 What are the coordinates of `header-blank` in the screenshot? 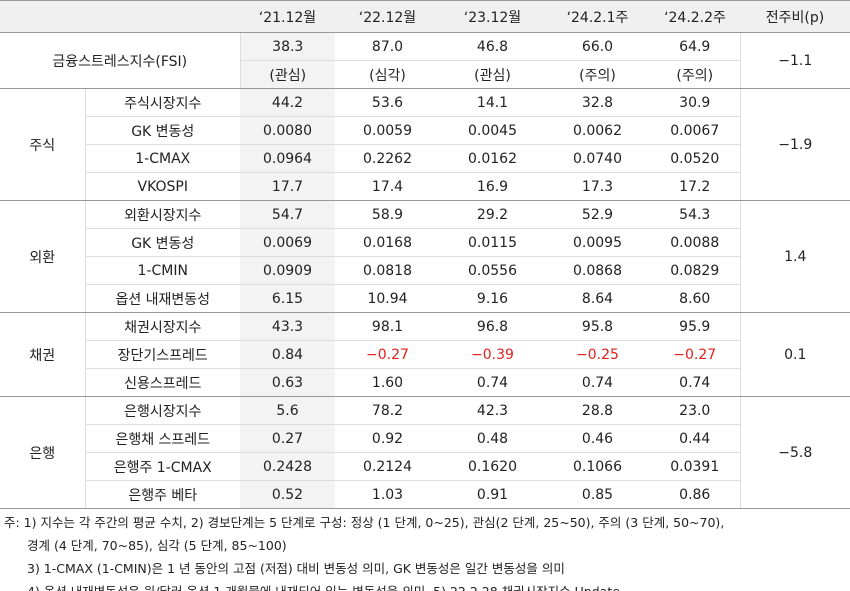 It's located at (120, 16).